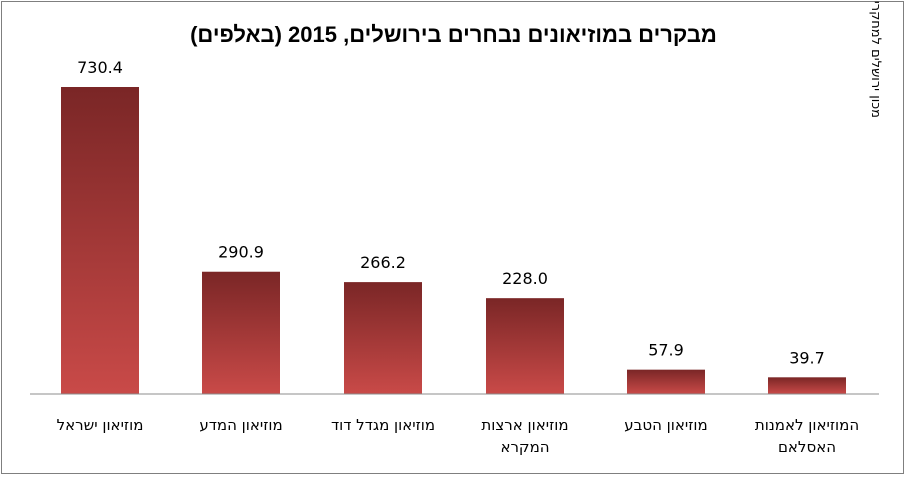 The width and height of the screenshot is (907, 477). What do you see at coordinates (666, 350) in the screenshot?
I see `data-label: 57.9` at bounding box center [666, 350].